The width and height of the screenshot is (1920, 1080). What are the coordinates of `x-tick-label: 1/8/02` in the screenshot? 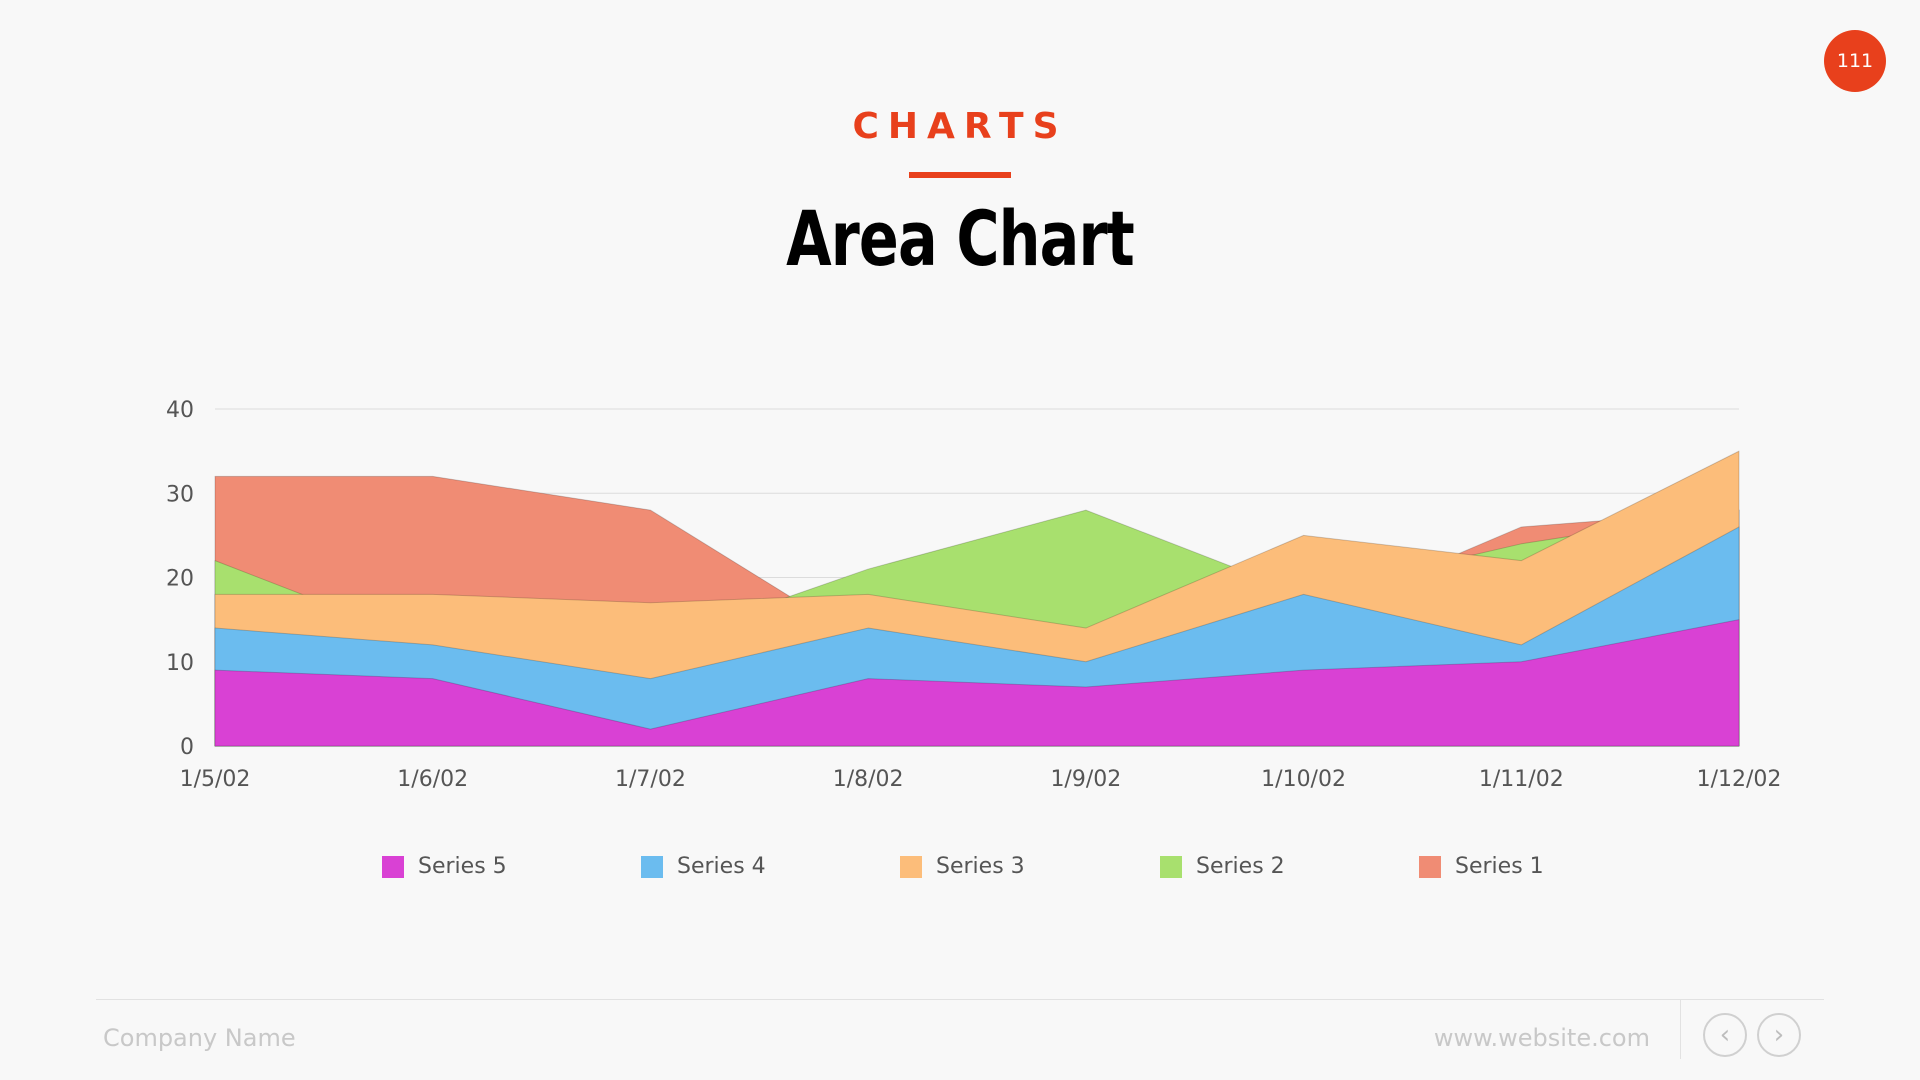 It's located at (868, 779).